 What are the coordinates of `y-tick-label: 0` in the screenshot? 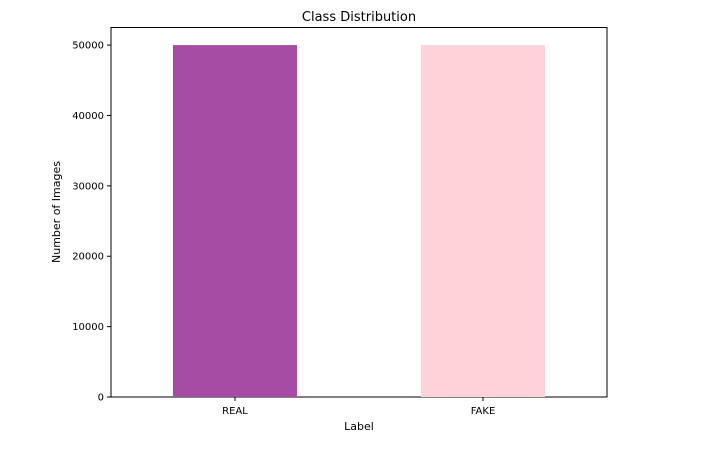 It's located at (101, 398).